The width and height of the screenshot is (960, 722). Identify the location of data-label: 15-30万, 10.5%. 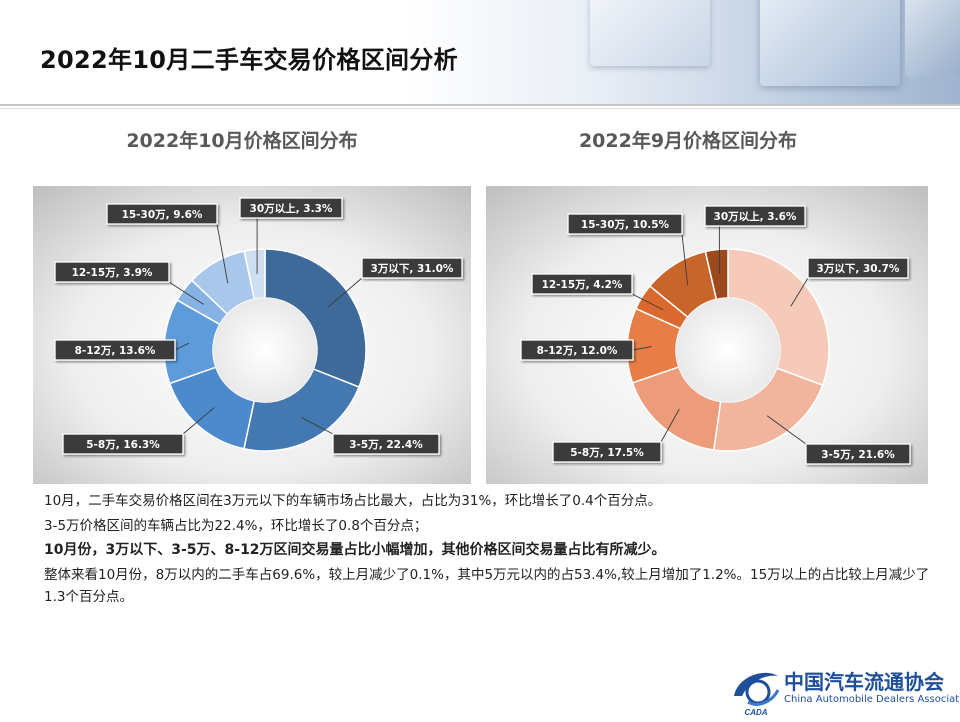
(625, 224).